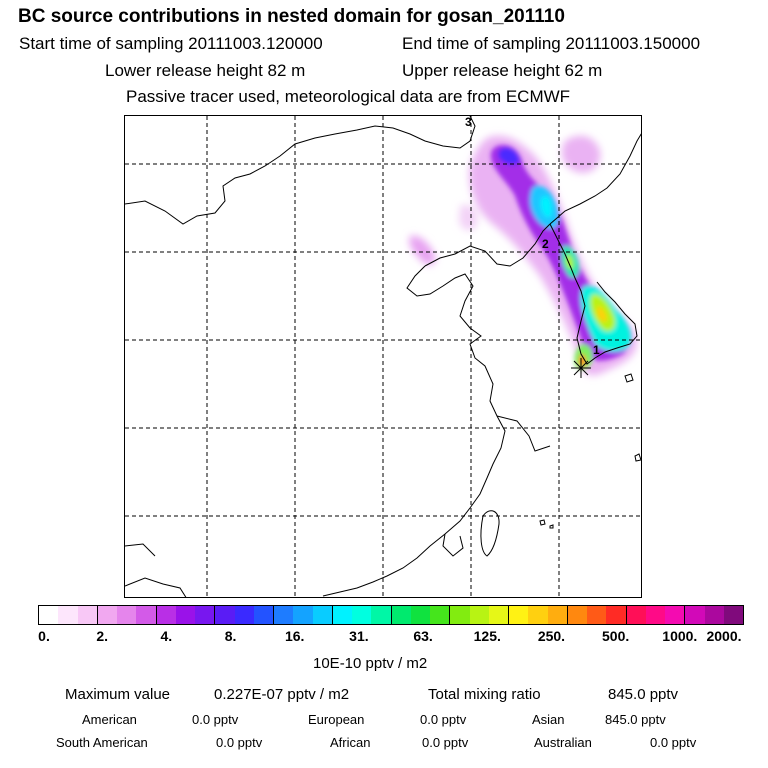 This screenshot has height=768, width=768. What do you see at coordinates (563, 742) in the screenshot?
I see `source-name-australian: Australian` at bounding box center [563, 742].